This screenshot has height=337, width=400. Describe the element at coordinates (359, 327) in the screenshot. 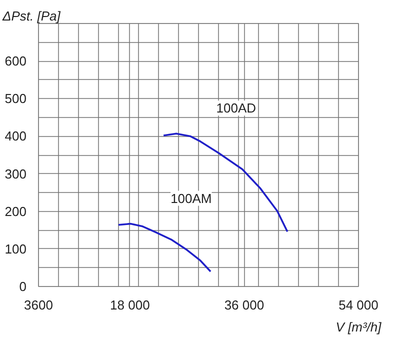

I see `x-axis-title: V [m³/h]` at that location.